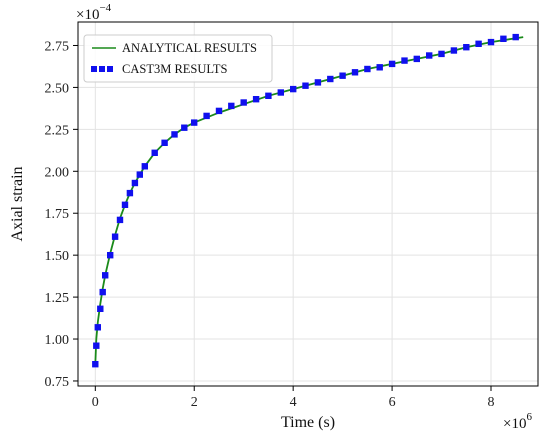 The width and height of the screenshot is (550, 436). Describe the element at coordinates (194, 402) in the screenshot. I see `x-tick-label: 2` at that location.